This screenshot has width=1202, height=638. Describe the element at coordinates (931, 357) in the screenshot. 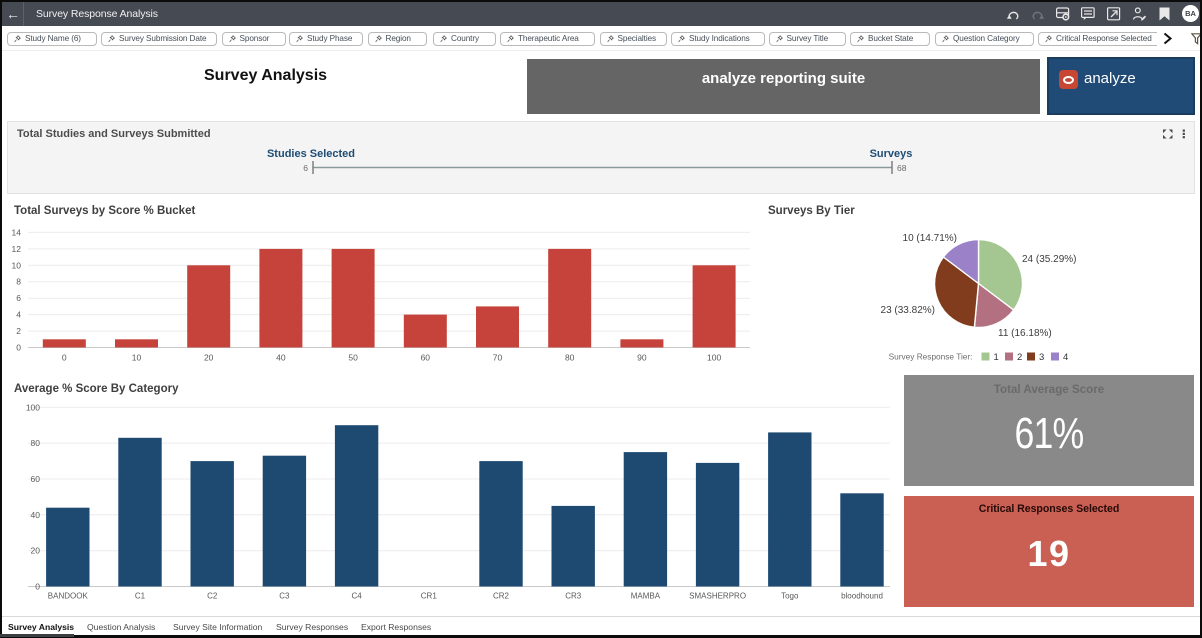

I see `svg-text: Survey Response Tier:` at that location.